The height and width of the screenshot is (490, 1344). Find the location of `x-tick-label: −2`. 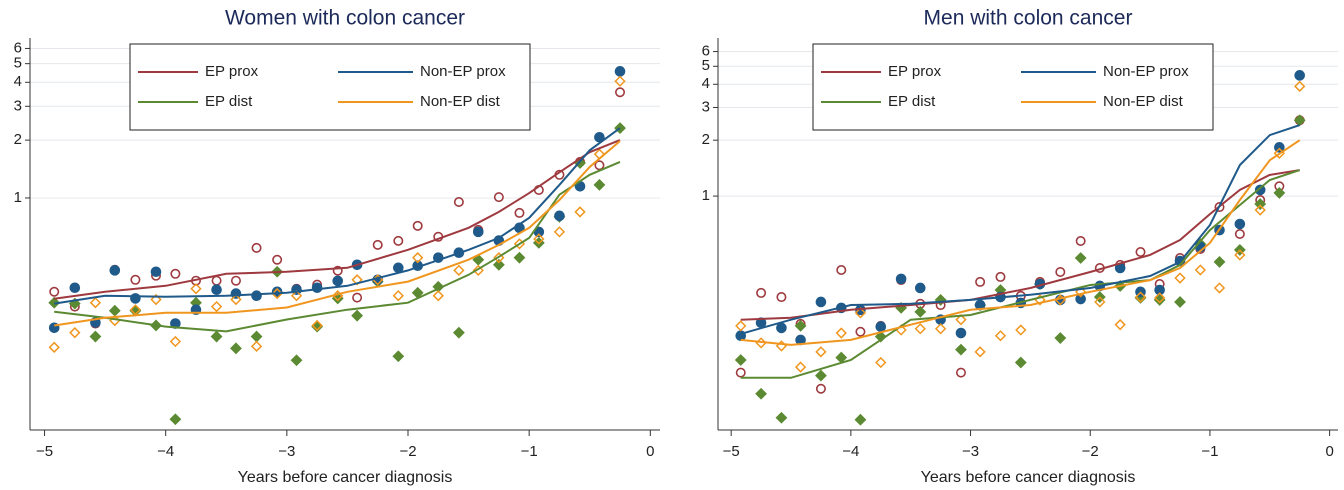

x-tick-label: −2 is located at coordinates (1090, 451).